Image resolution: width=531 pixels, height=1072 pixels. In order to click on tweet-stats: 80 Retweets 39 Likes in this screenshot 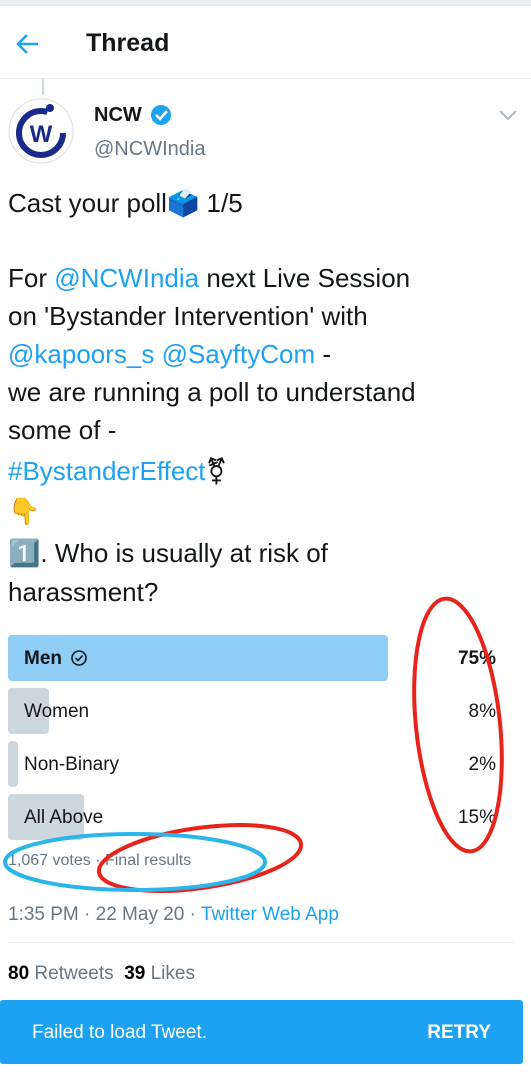, I will do `click(101, 974)`.